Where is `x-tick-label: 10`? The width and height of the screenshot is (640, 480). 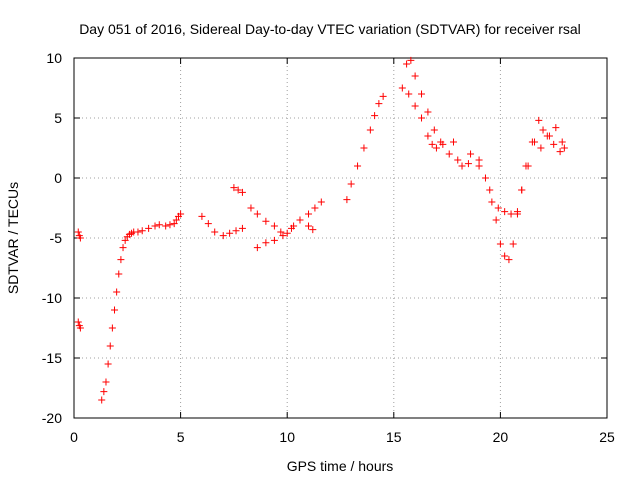 x-tick-label: 10 is located at coordinates (287, 437).